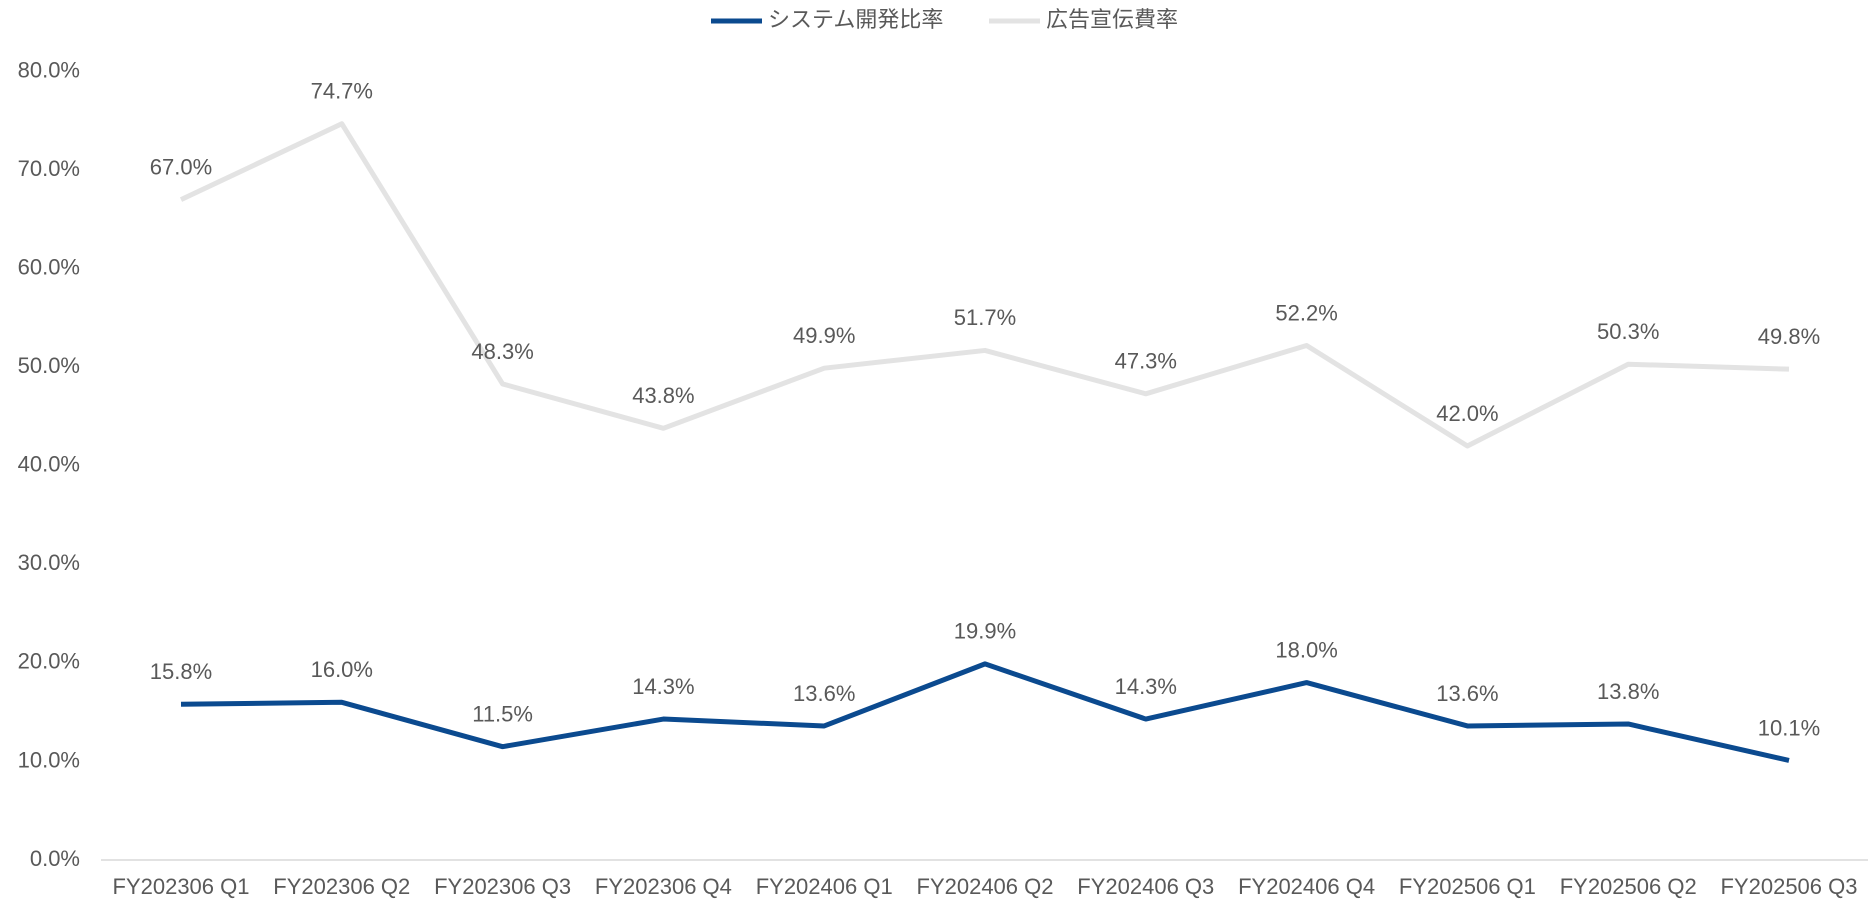  What do you see at coordinates (181, 166) in the screenshot?
I see `data-label: 67.0%` at bounding box center [181, 166].